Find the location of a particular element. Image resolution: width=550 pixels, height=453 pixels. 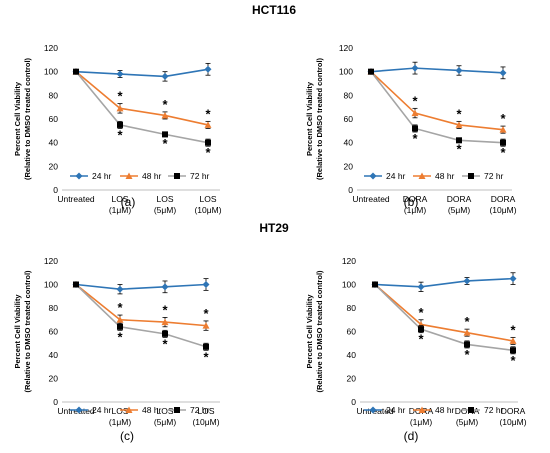

y-tick-label: 40 is located at coordinates (54, 355).